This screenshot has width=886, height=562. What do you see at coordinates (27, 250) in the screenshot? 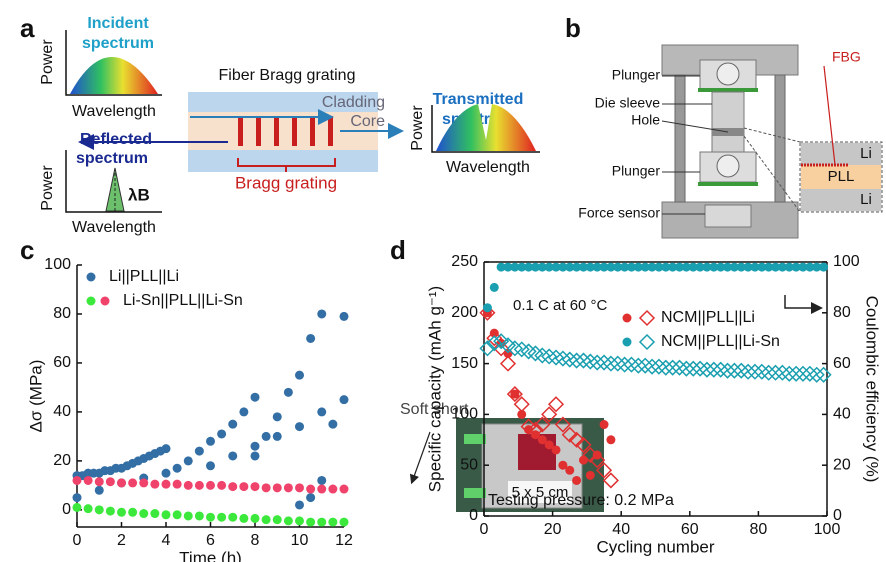
I see `panel-label: c` at bounding box center [27, 250].